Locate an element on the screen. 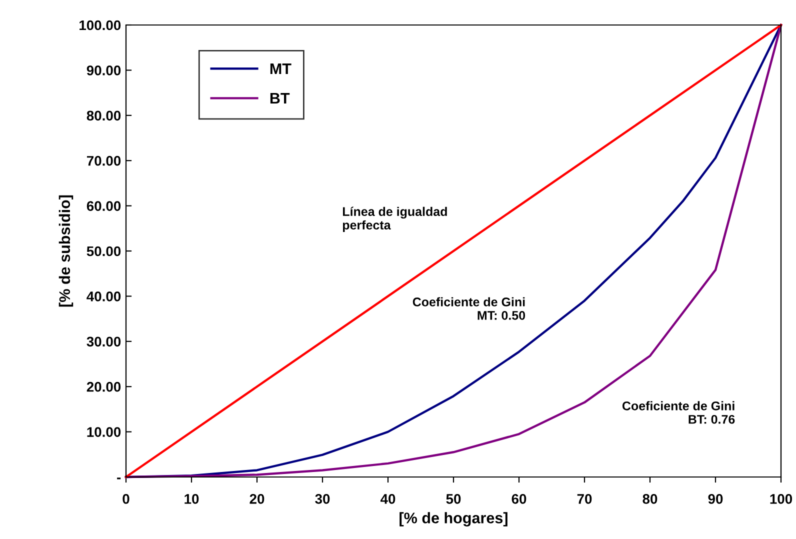  y-tick-label: 10.00 is located at coordinates (104, 432).